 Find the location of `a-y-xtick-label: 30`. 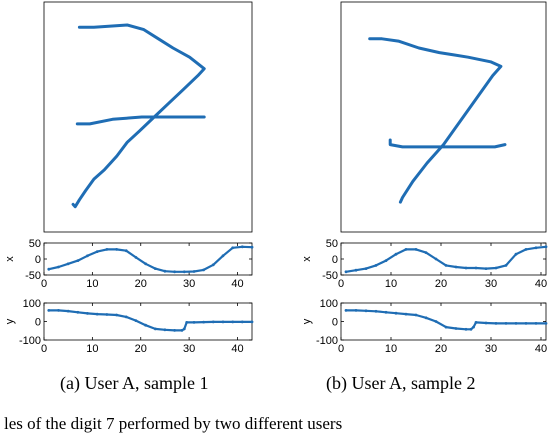

a-y-xtick-label: 30 is located at coordinates (189, 349).